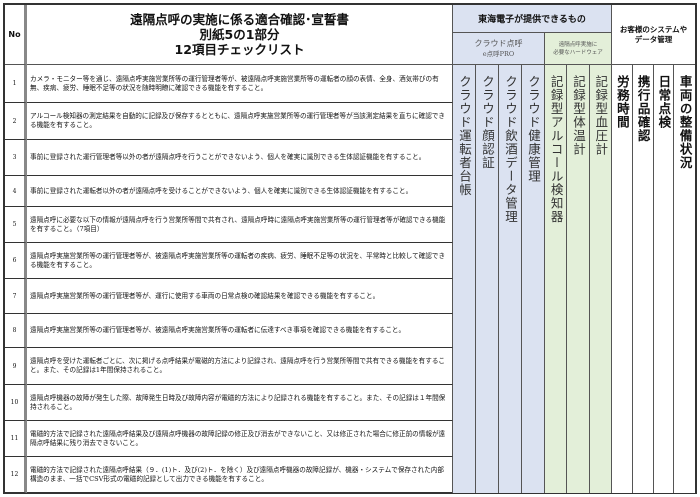 The width and height of the screenshot is (700, 497). I want to click on hardware-group-header: 遠隔点呼実施に 必要なハードウェア, so click(578, 49).